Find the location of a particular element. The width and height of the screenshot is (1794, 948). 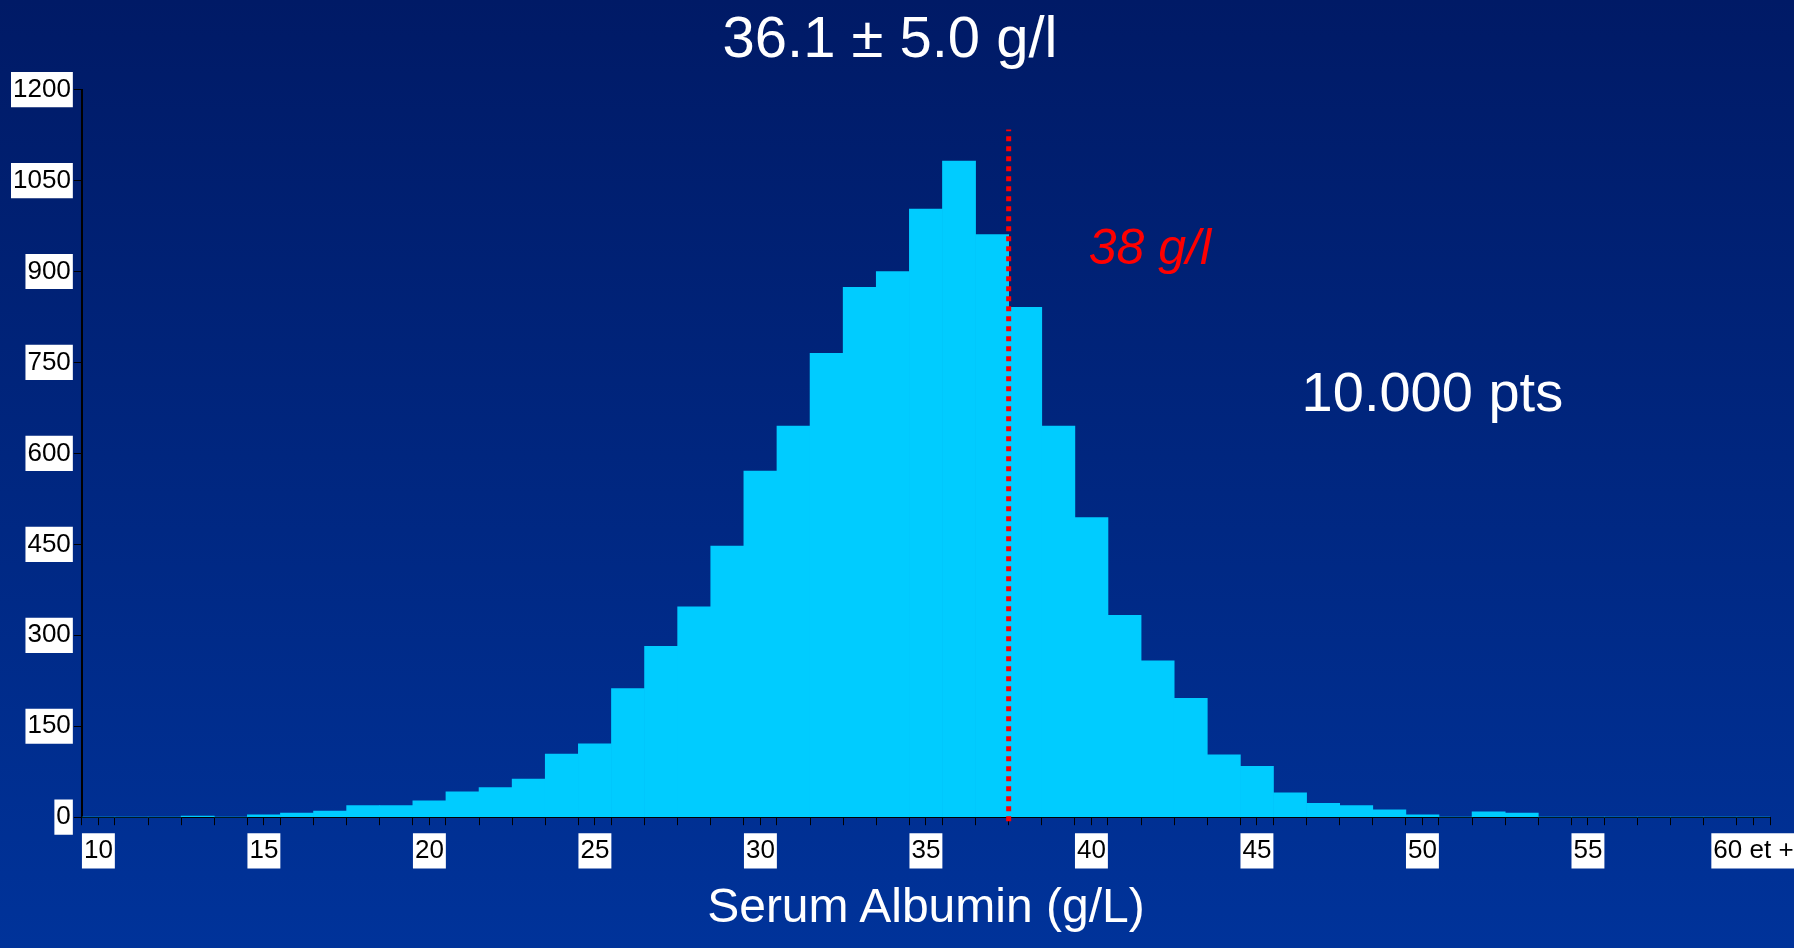

chart-title: 36.1 ± 5.0 g/l is located at coordinates (890, 36).